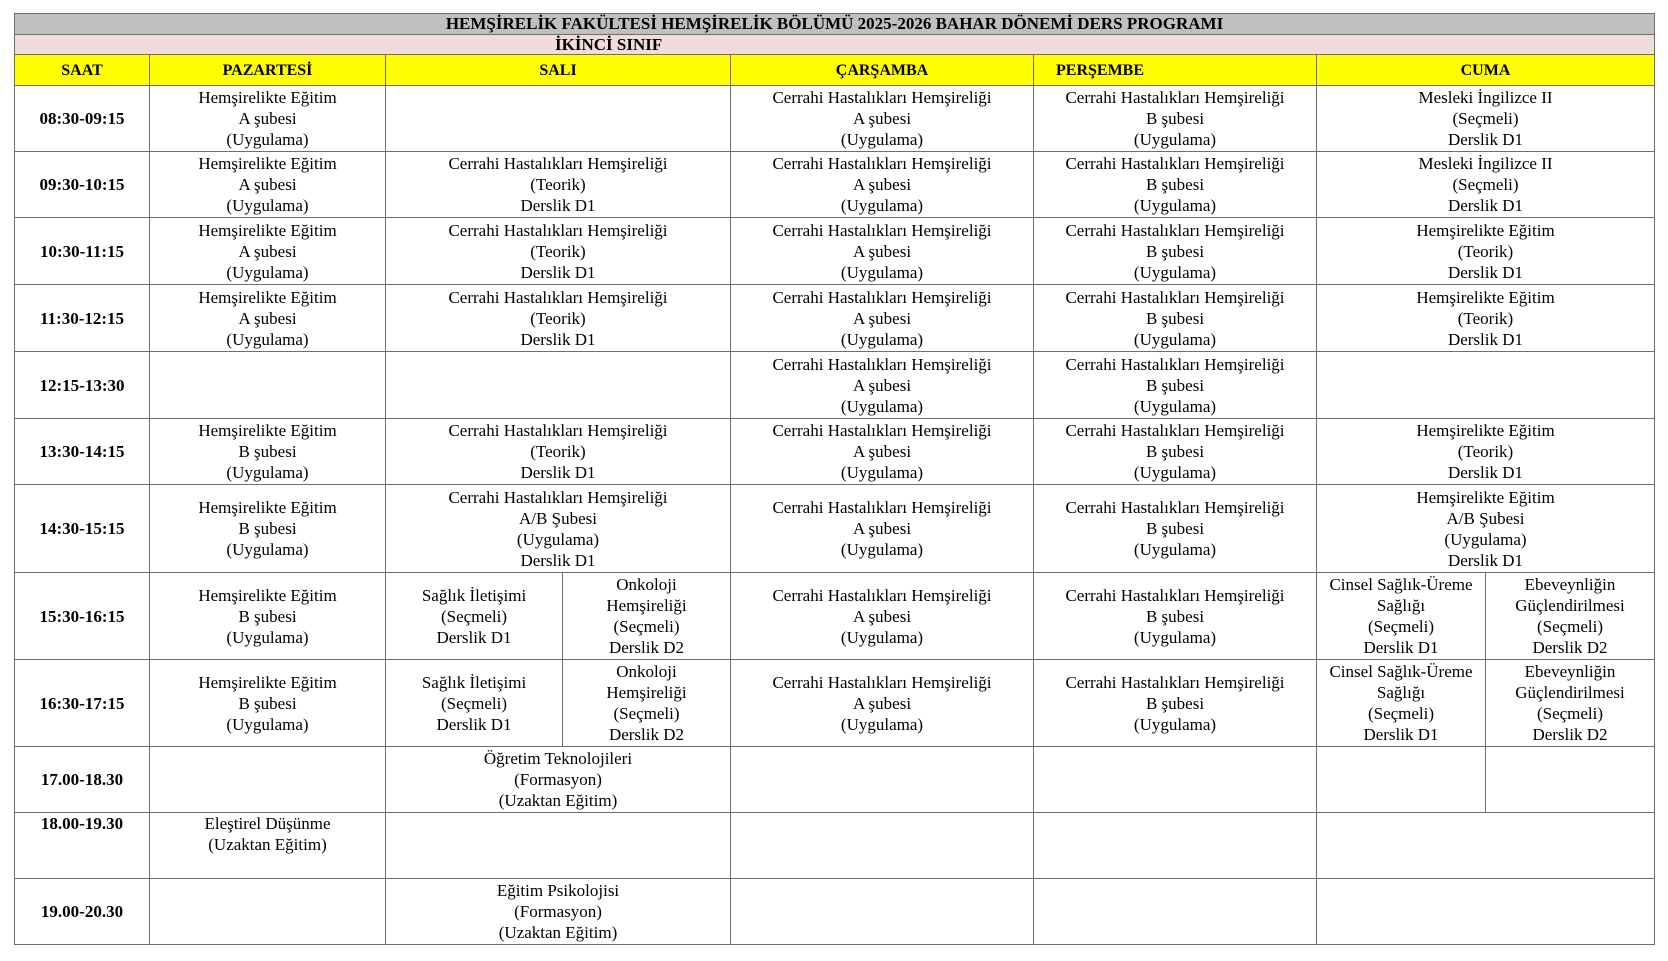 The image size is (1668, 961). What do you see at coordinates (82, 779) in the screenshot?
I see `time-slot: 17.00-18.30` at bounding box center [82, 779].